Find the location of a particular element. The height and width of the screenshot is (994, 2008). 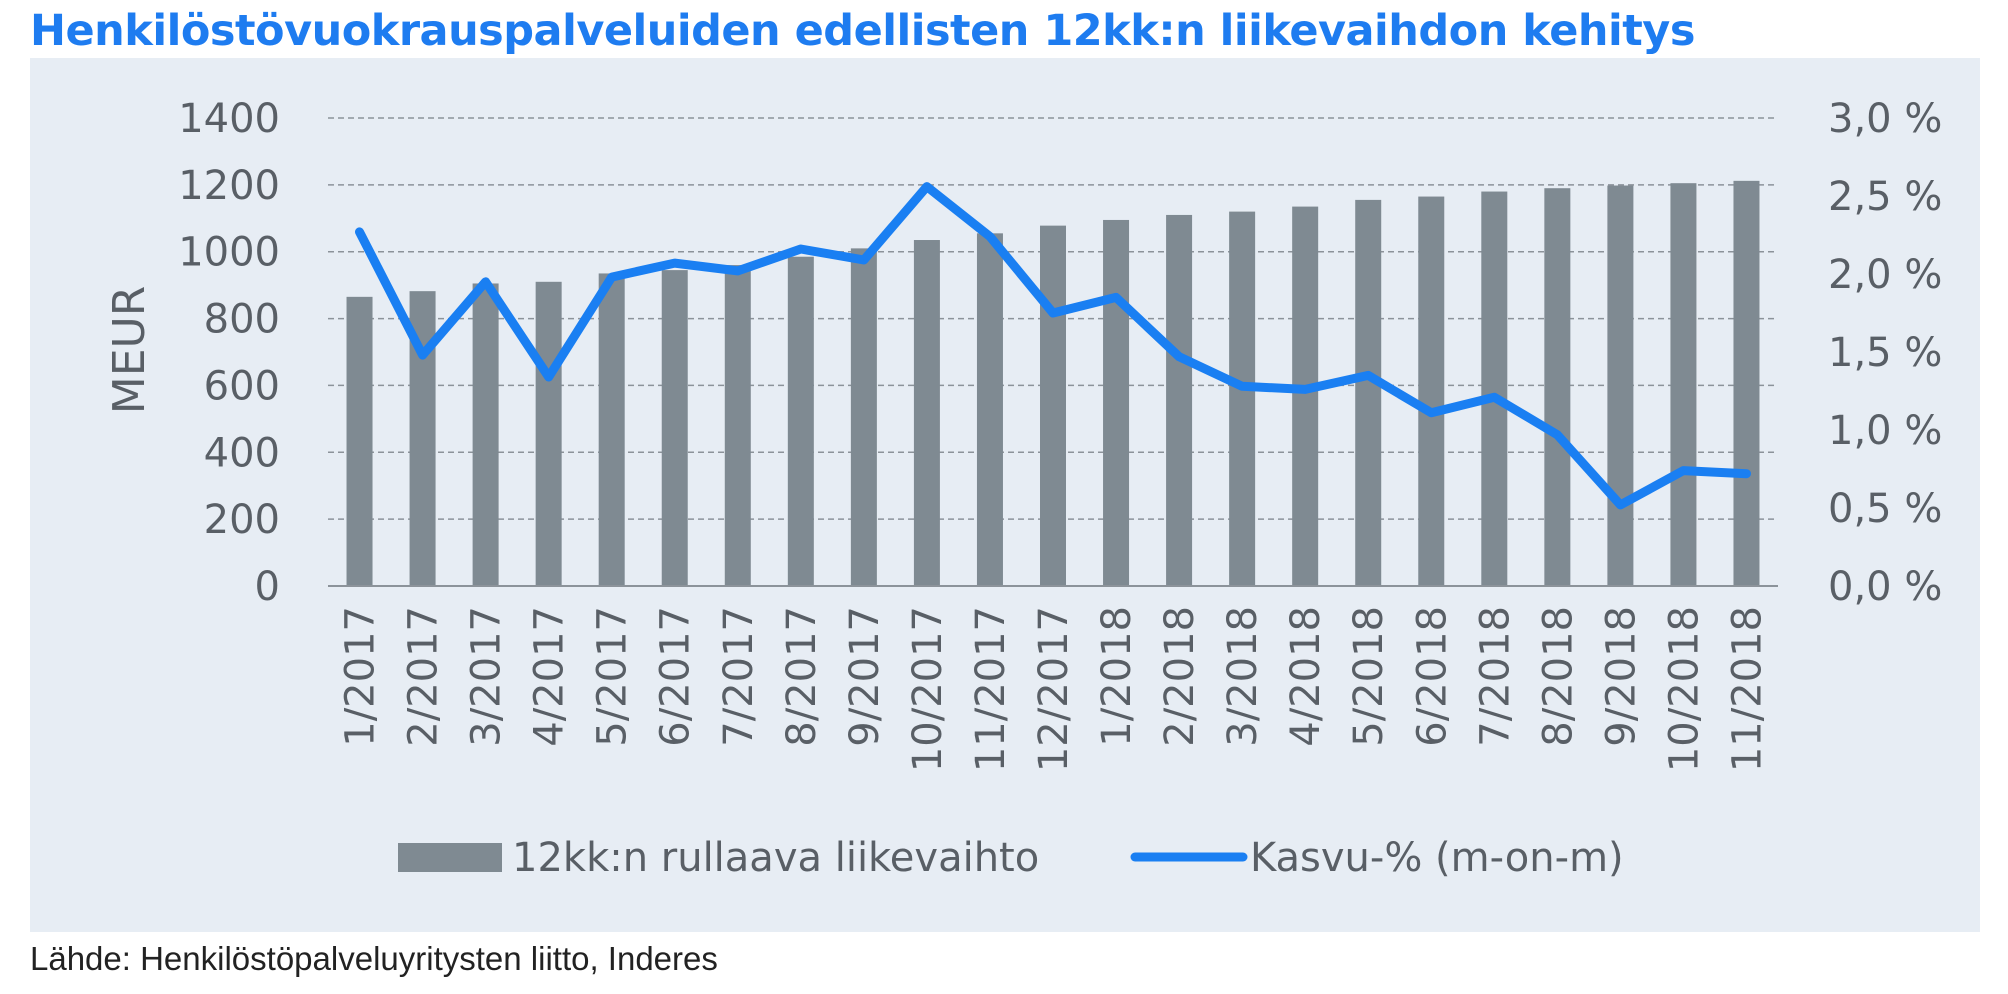

y-tick-label: 1400 is located at coordinates (229, 119).